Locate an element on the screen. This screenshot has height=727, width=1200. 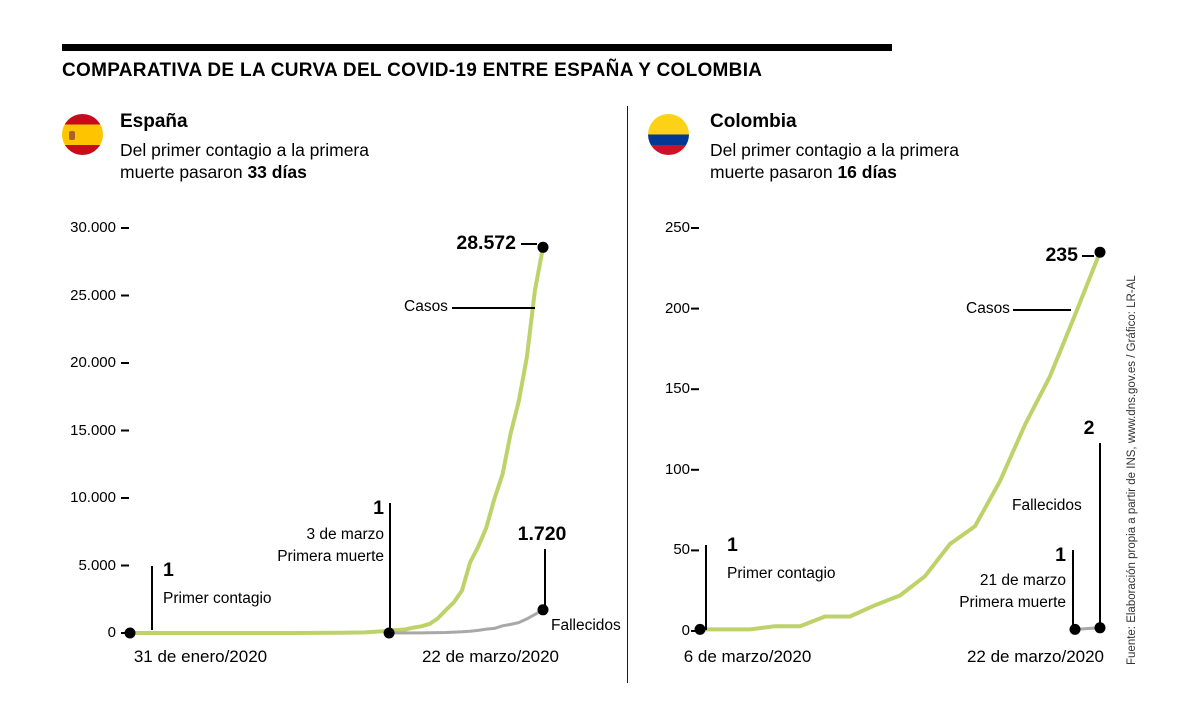
first-death-label-spain: Primera muerte is located at coordinates (330, 556).